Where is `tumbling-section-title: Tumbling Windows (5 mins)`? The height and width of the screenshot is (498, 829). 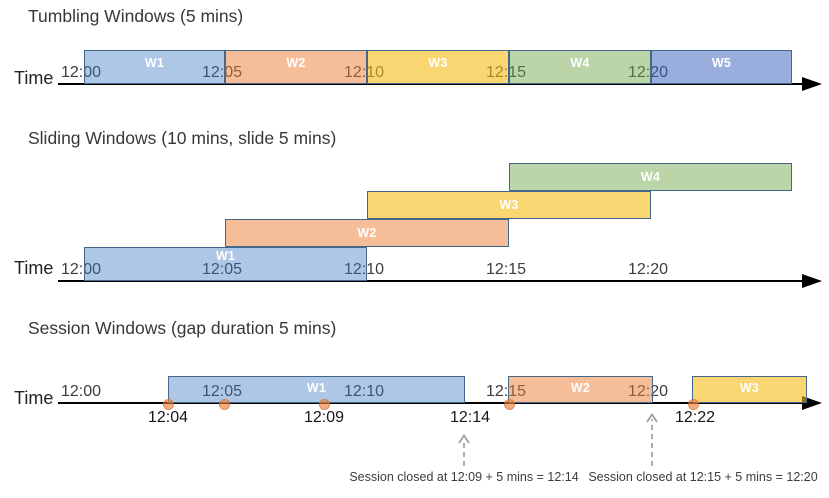 tumbling-section-title: Tumbling Windows (5 mins) is located at coordinates (136, 16).